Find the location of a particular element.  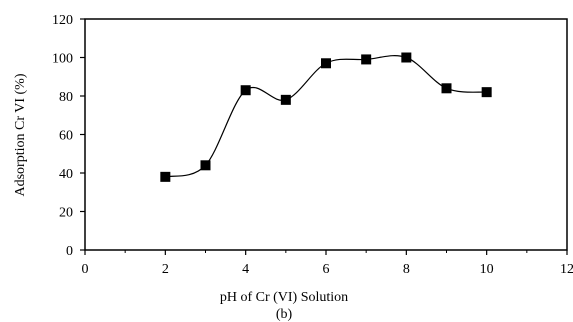

x-axis-ticks: 0 2 4 6 8 10 12 is located at coordinates (327, 263).